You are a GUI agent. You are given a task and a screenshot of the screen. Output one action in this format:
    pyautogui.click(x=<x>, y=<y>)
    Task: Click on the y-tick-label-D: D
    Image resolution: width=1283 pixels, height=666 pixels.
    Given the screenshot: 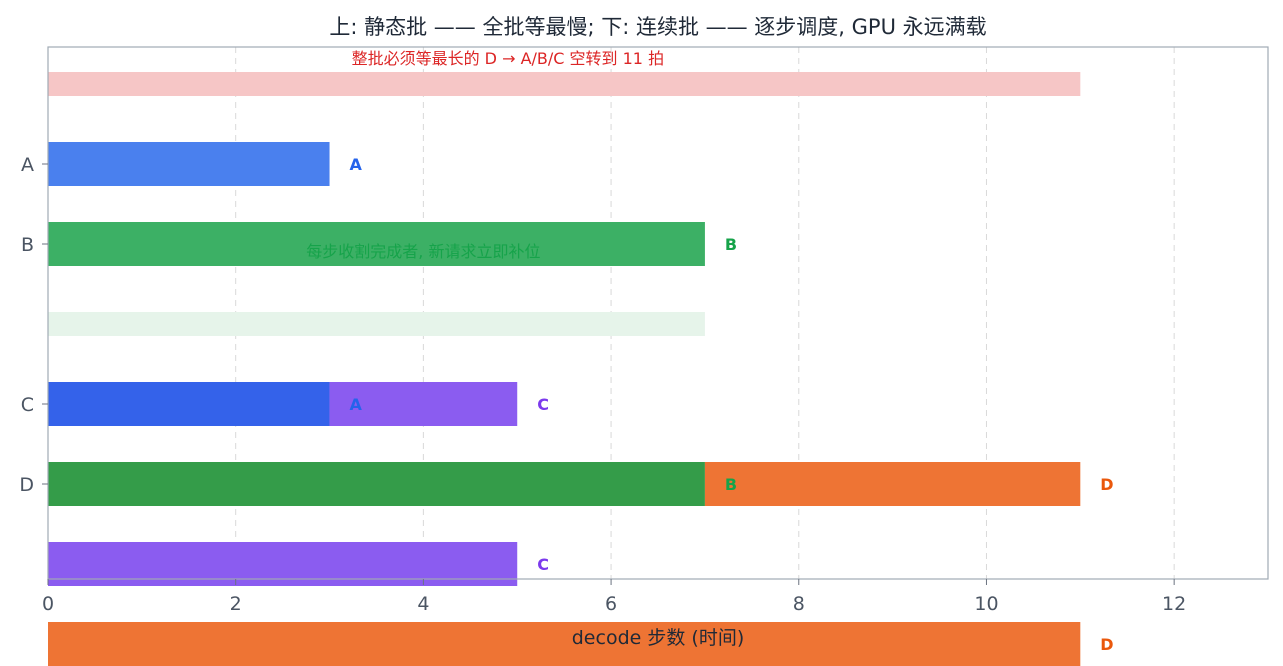 What is the action you would take?
    pyautogui.click(x=26, y=485)
    